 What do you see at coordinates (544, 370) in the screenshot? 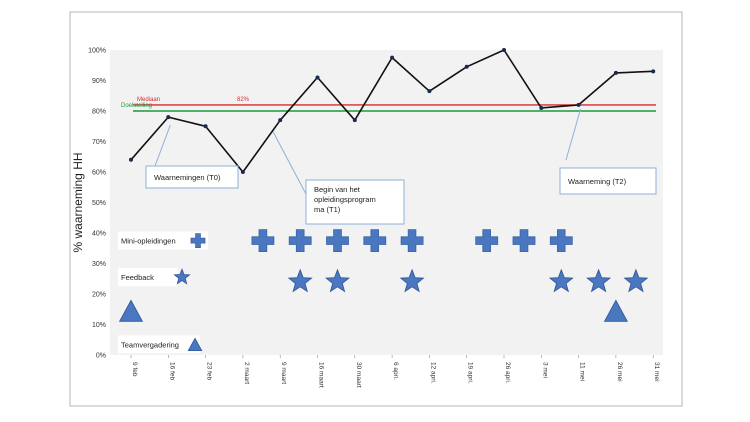
I see `x-tick-label: 3 mei` at bounding box center [544, 370].